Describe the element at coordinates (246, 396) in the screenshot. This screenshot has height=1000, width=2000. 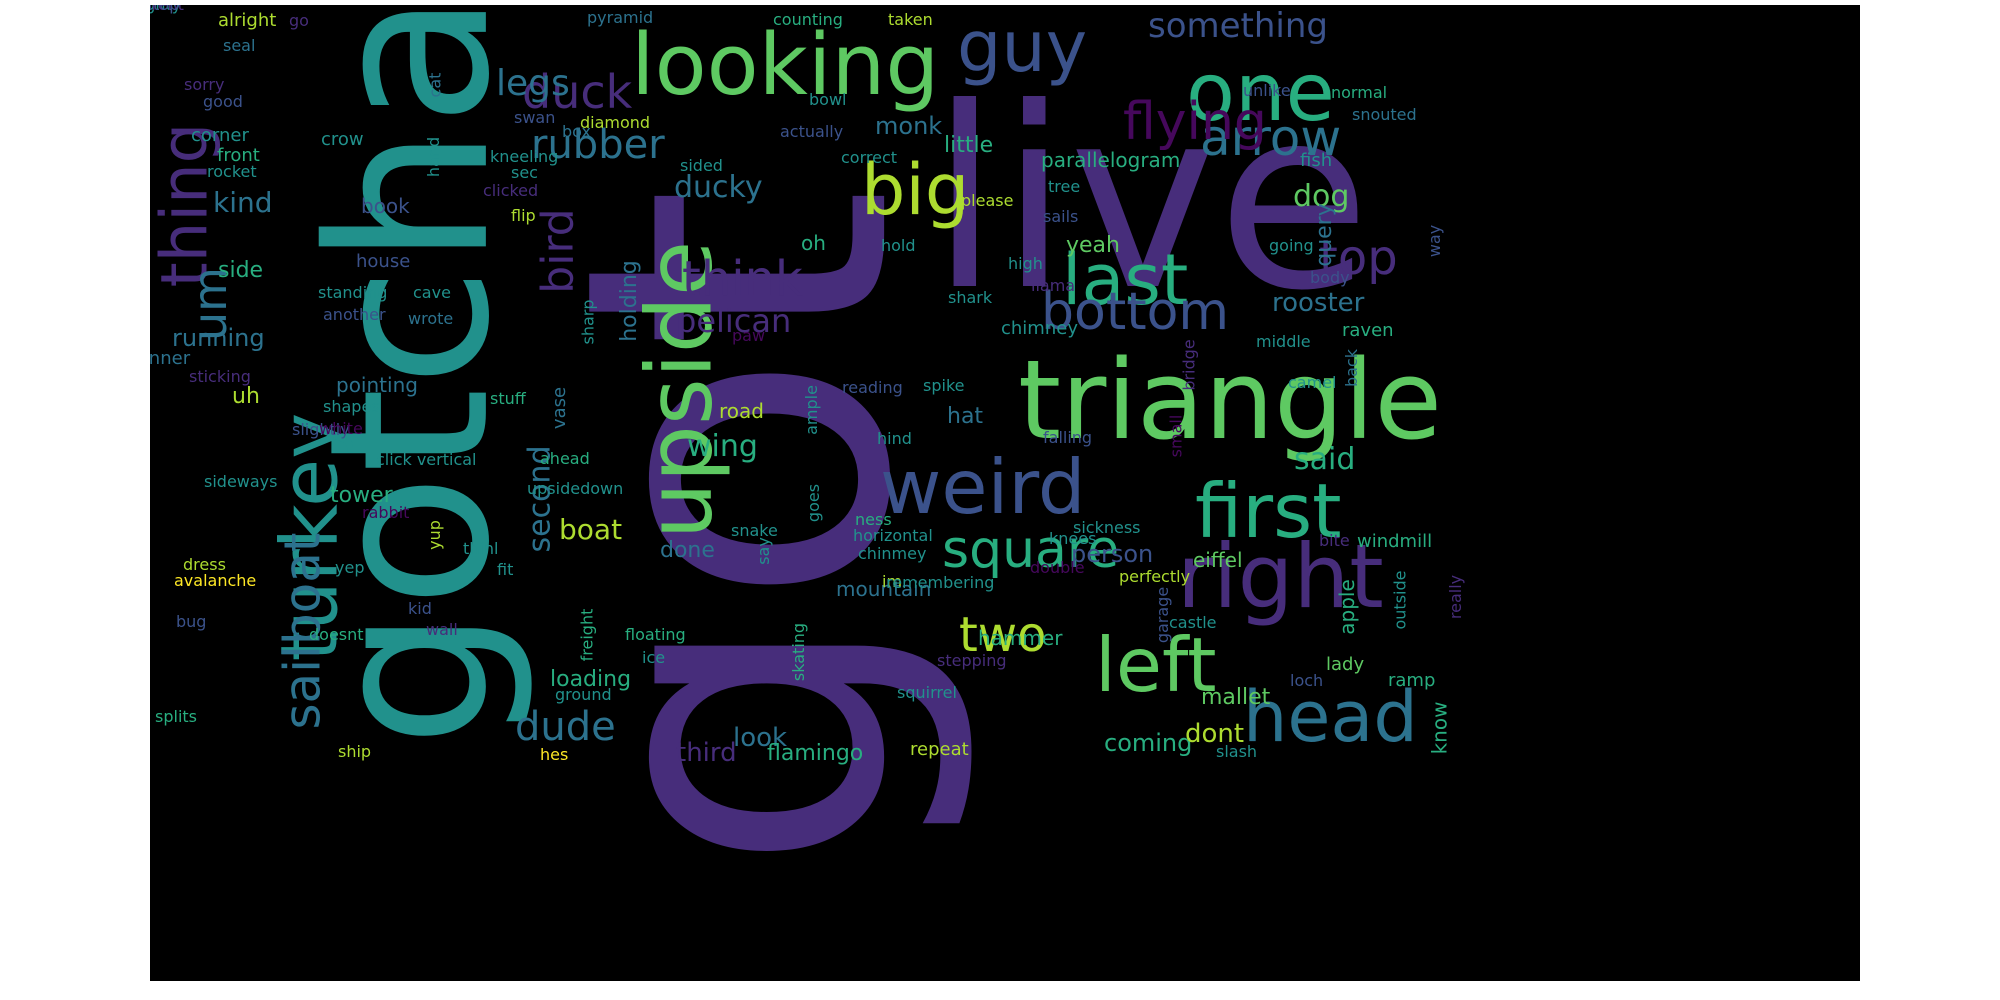
I see `word-uh: uh` at that location.